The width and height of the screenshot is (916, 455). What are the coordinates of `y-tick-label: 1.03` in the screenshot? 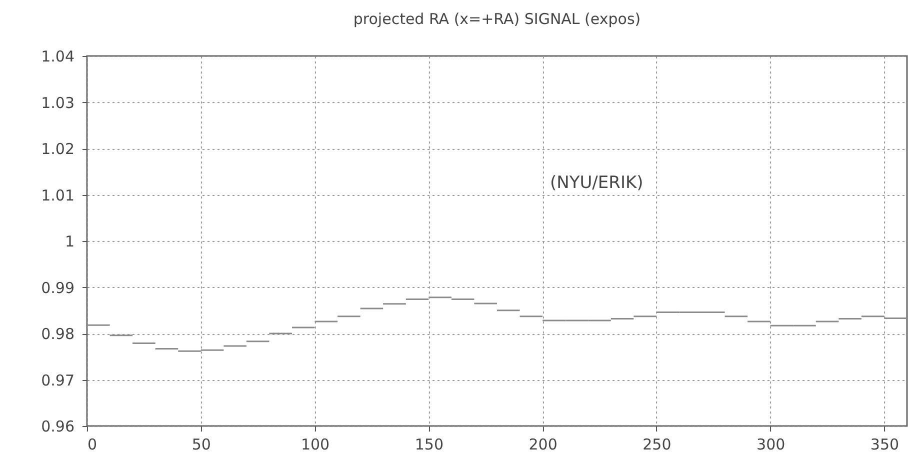 It's located at (57, 103).